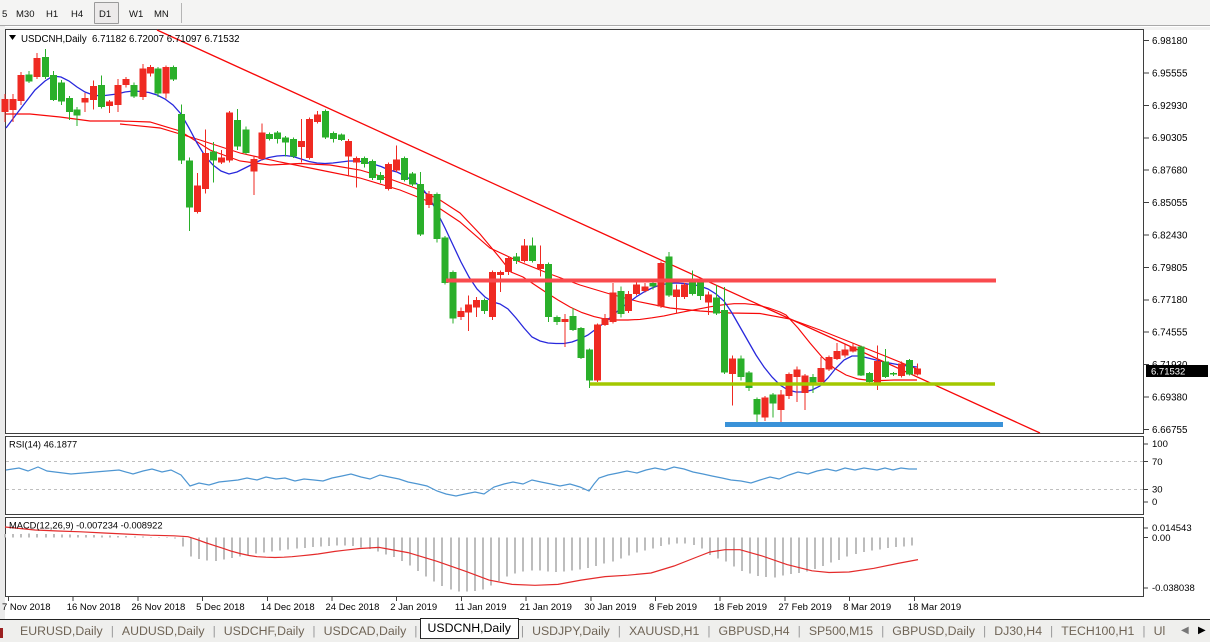 The image size is (1210, 642). Describe the element at coordinates (1170, 235) in the screenshot. I see `svg-text: 6.82430` at that location.